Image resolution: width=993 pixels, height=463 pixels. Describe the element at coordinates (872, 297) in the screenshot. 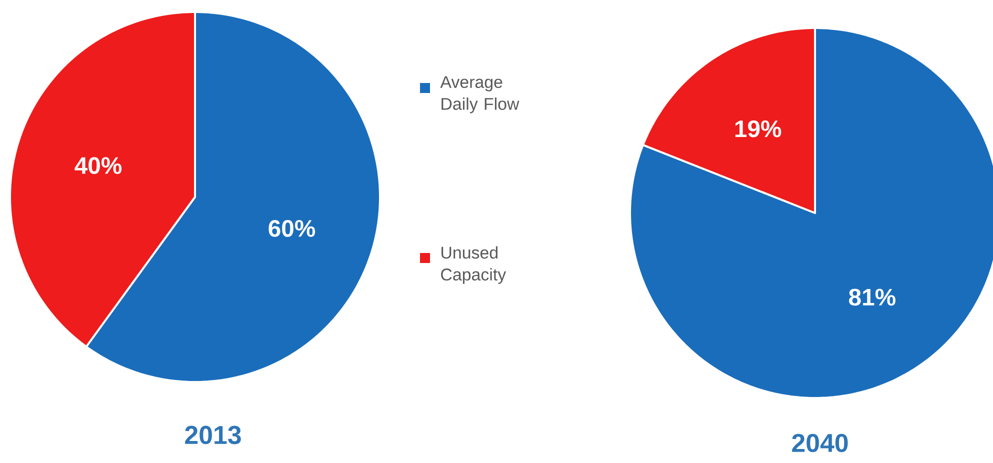

I see `data-label: 81%` at that location.